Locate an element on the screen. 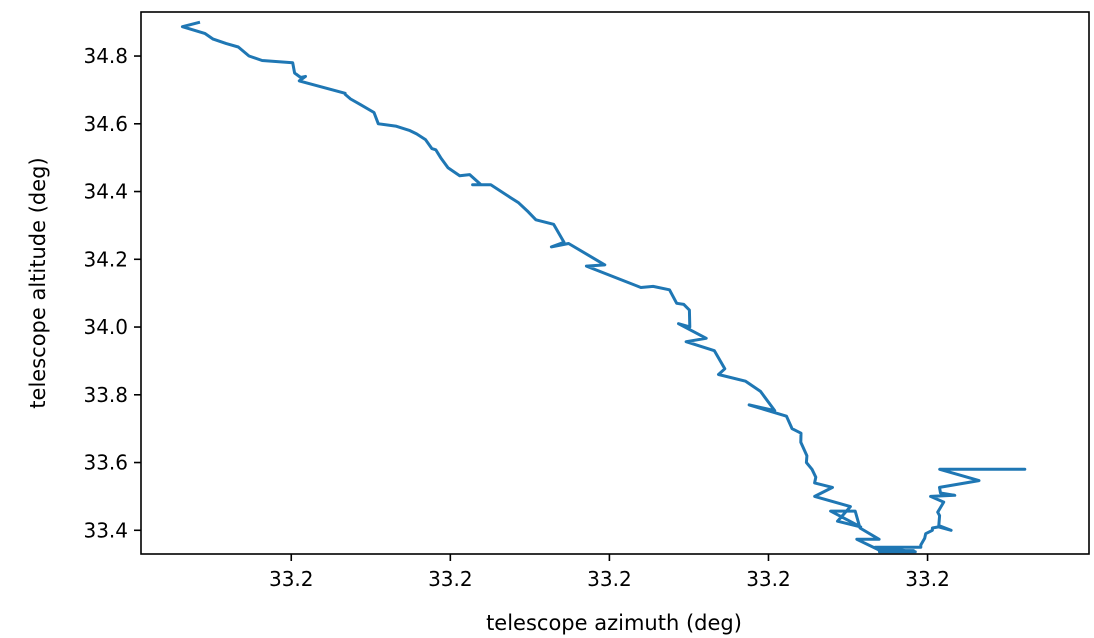 This screenshot has height=638, width=1094. y-tick-label: 34.4 is located at coordinates (105, 192).